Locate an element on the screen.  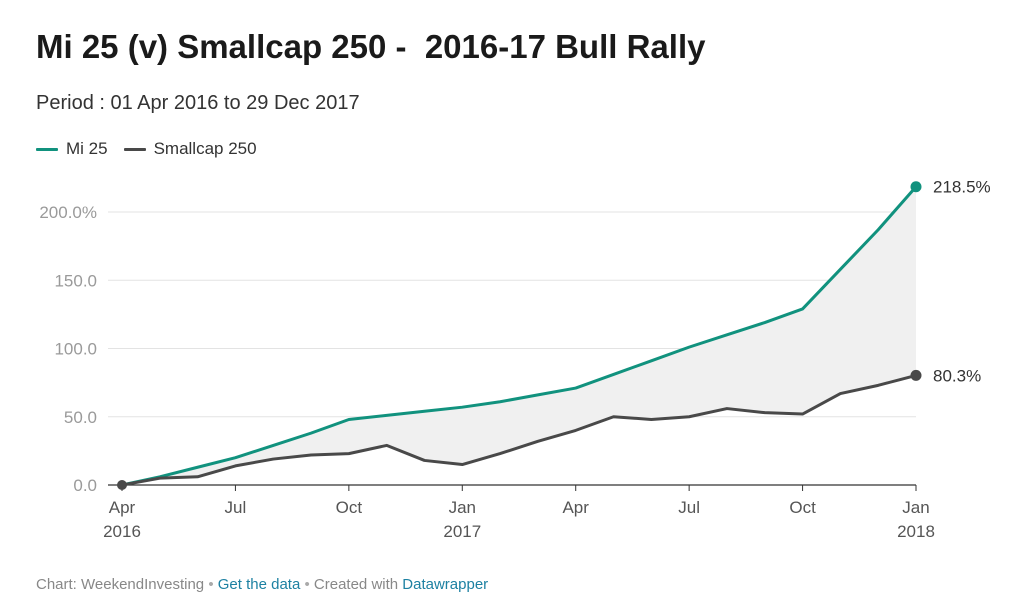
y-tick-label: 150.0 is located at coordinates (75, 280).